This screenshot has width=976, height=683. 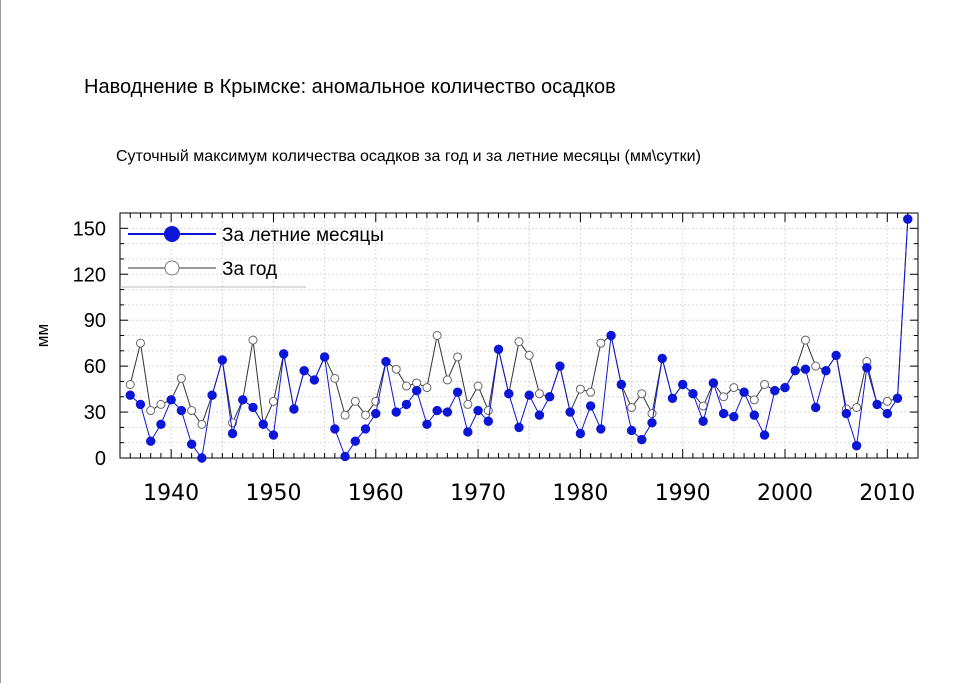 What do you see at coordinates (95, 413) in the screenshot?
I see `y-tick-label: 30` at bounding box center [95, 413].